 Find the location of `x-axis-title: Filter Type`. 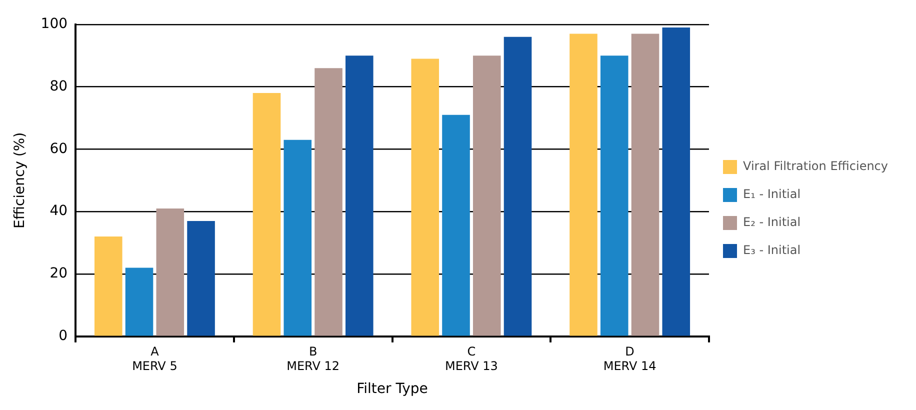

x-axis-title: Filter Type is located at coordinates (392, 389).